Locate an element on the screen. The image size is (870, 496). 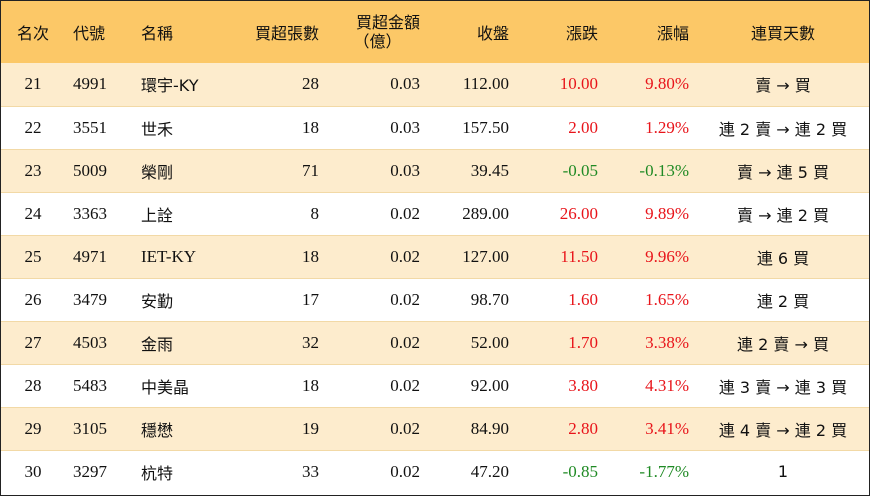
header-code: 代號 is located at coordinates (89, 33).